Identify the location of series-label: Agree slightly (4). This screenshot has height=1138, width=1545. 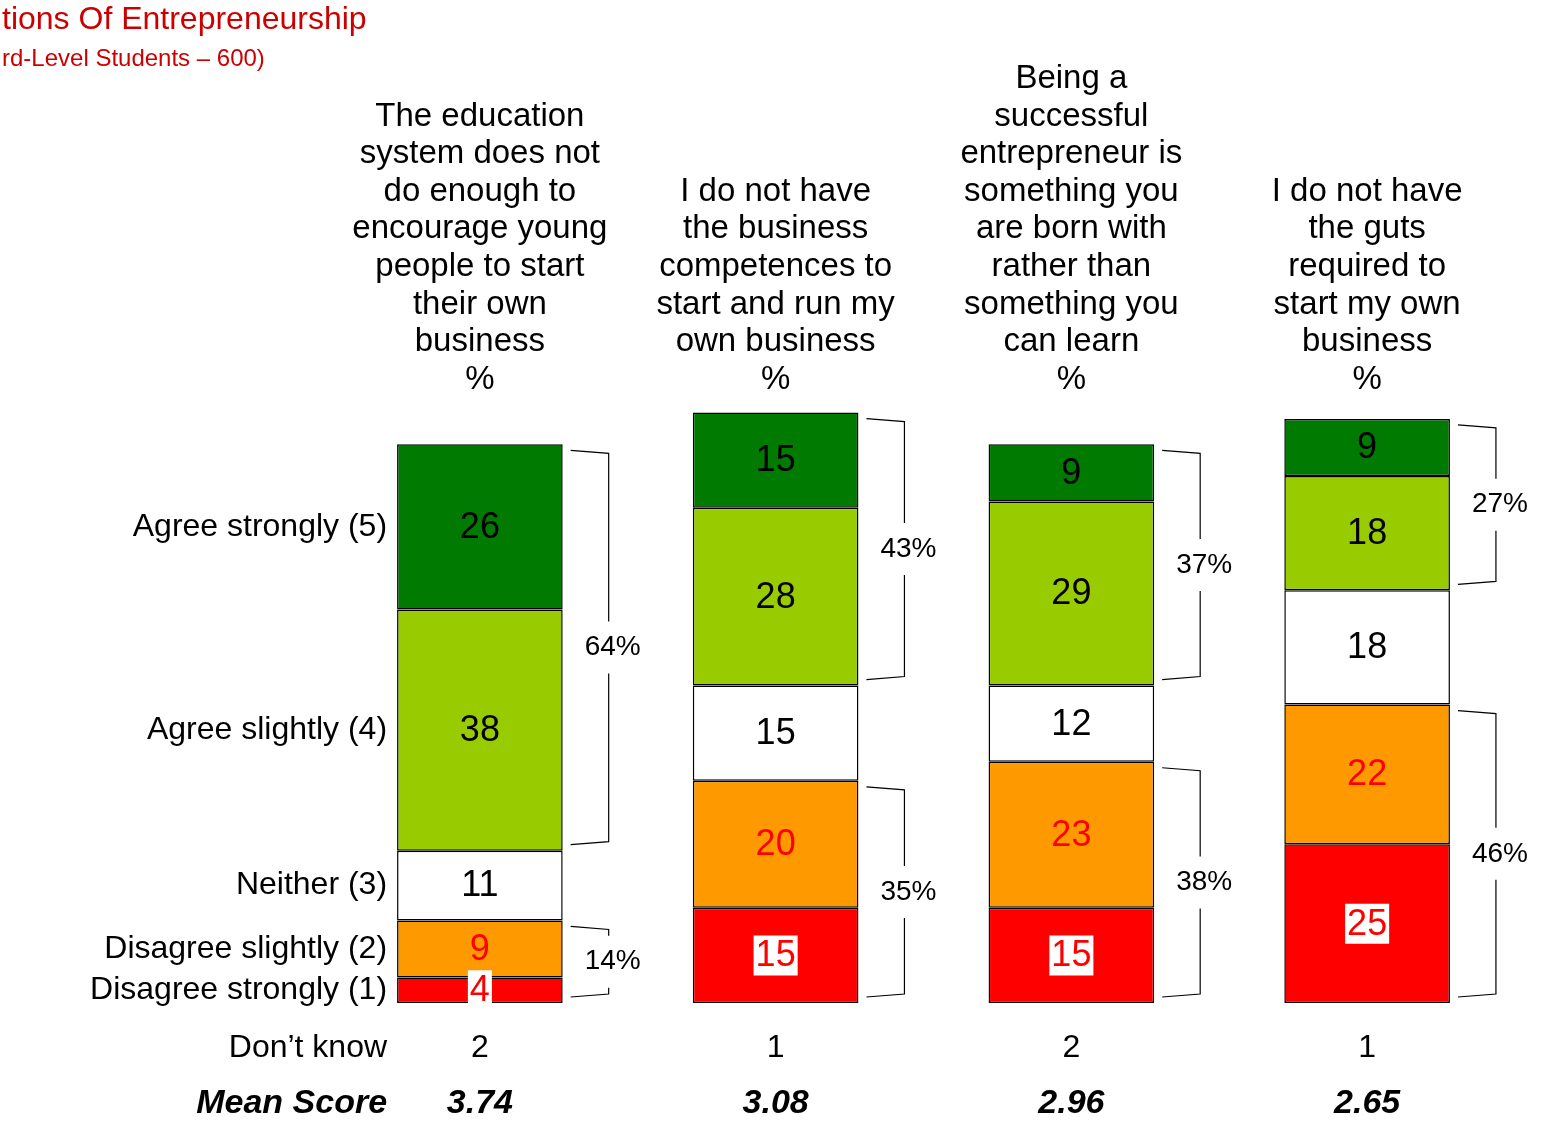
(267, 727).